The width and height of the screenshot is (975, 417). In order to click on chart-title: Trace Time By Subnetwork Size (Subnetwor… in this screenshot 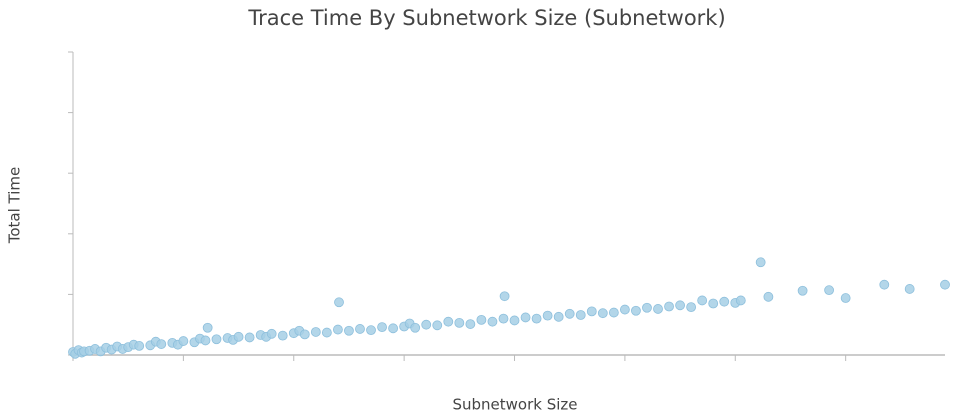, I will do `click(486, 18)`.